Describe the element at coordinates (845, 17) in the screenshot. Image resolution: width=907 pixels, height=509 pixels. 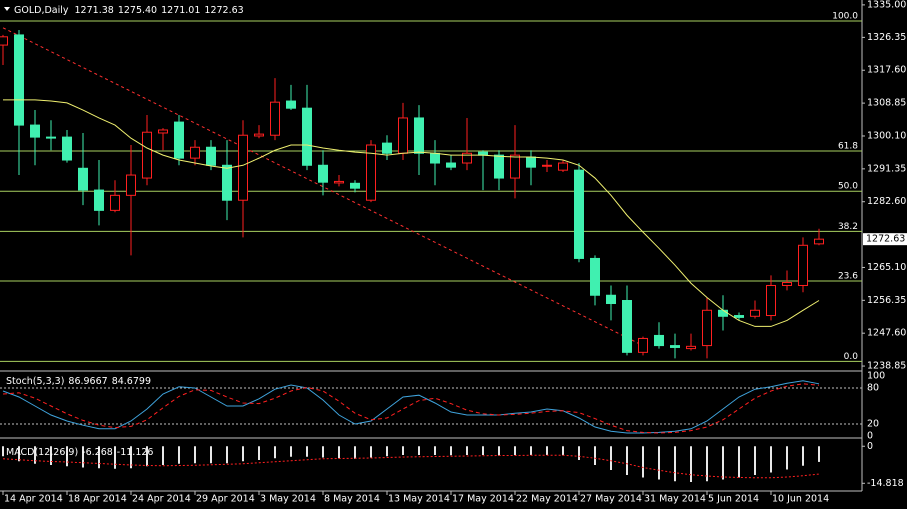
I see `fib-label: 100.0` at that location.